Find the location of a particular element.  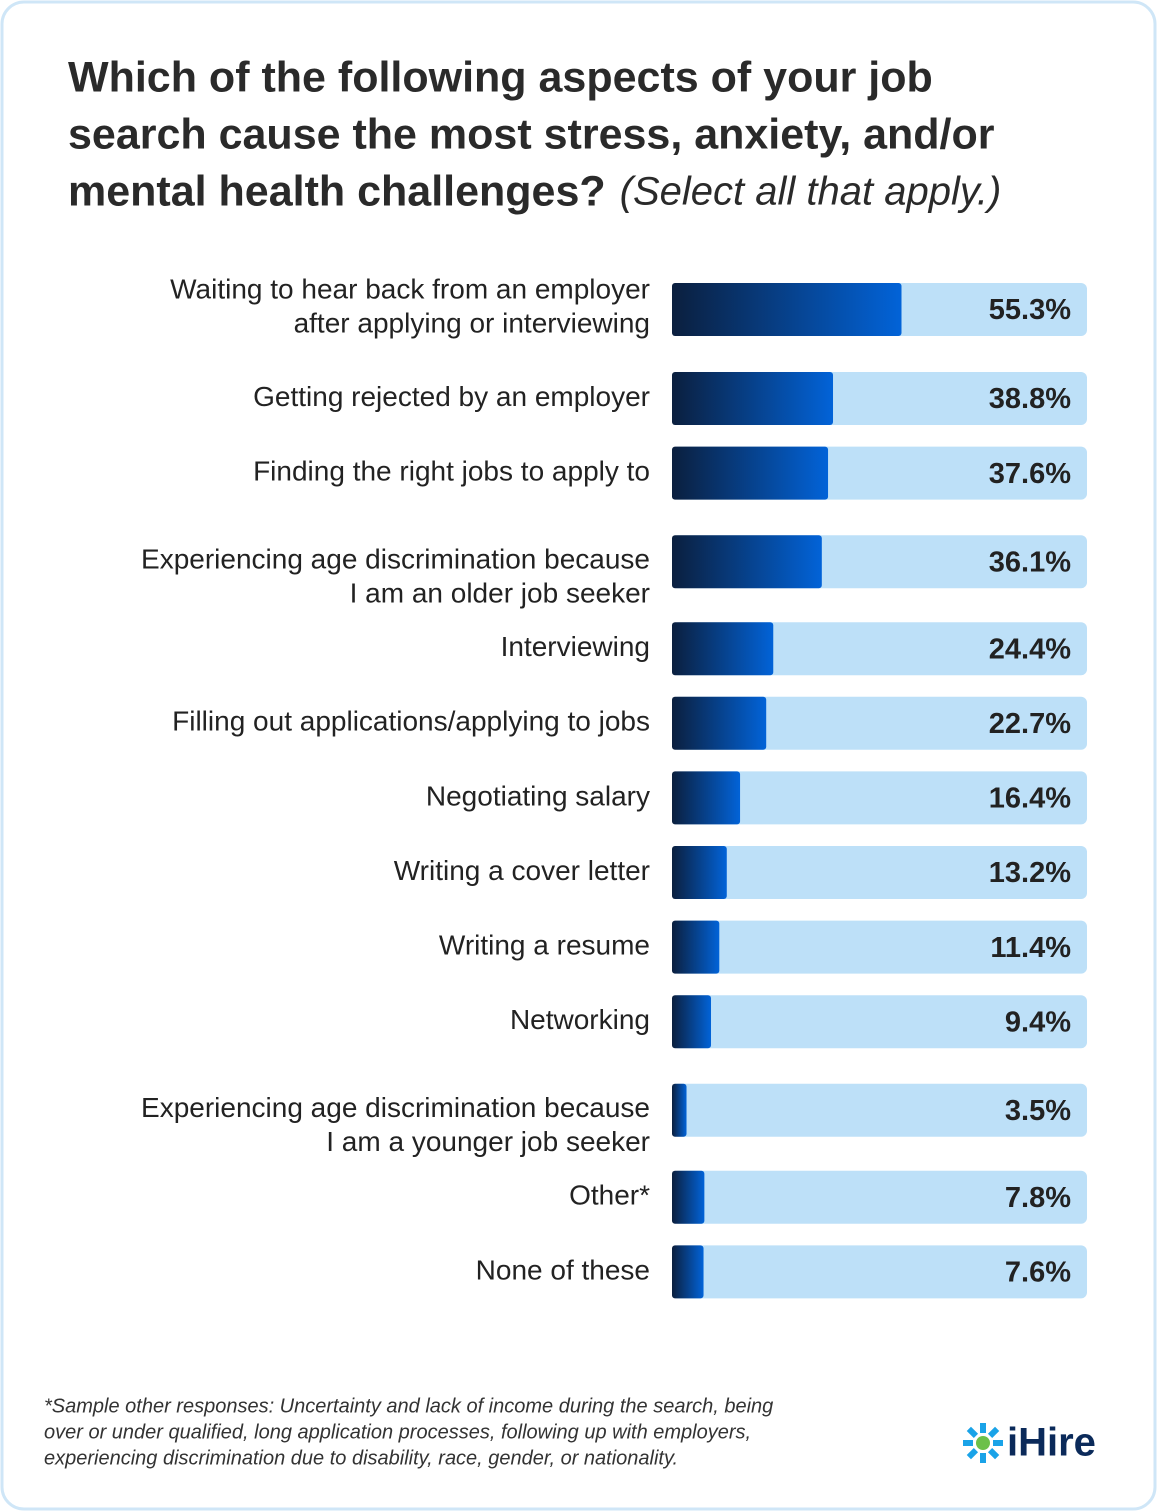

category-label: Finding the right jobs to apply to is located at coordinates (451, 470).